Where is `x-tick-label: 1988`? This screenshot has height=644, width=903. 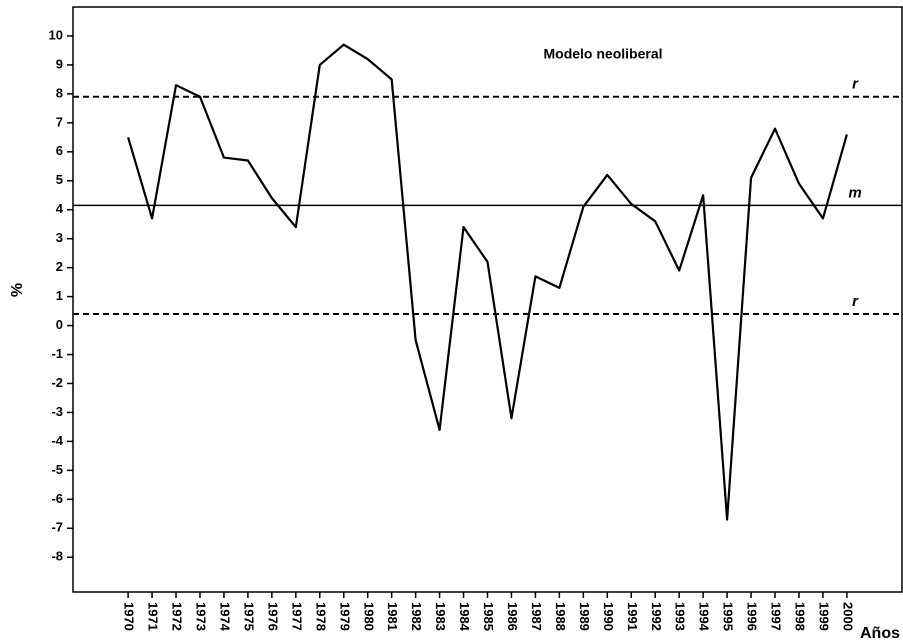
x-tick-label: 1988 is located at coordinates (560, 616).